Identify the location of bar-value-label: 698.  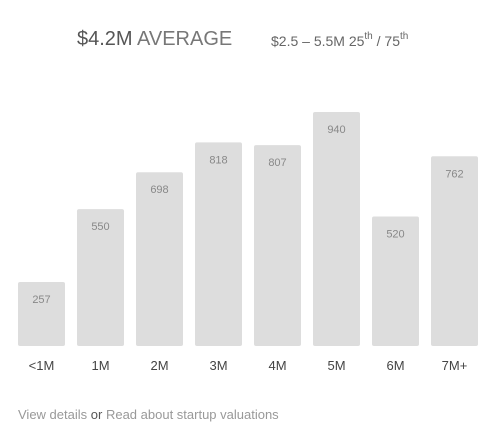
(159, 190).